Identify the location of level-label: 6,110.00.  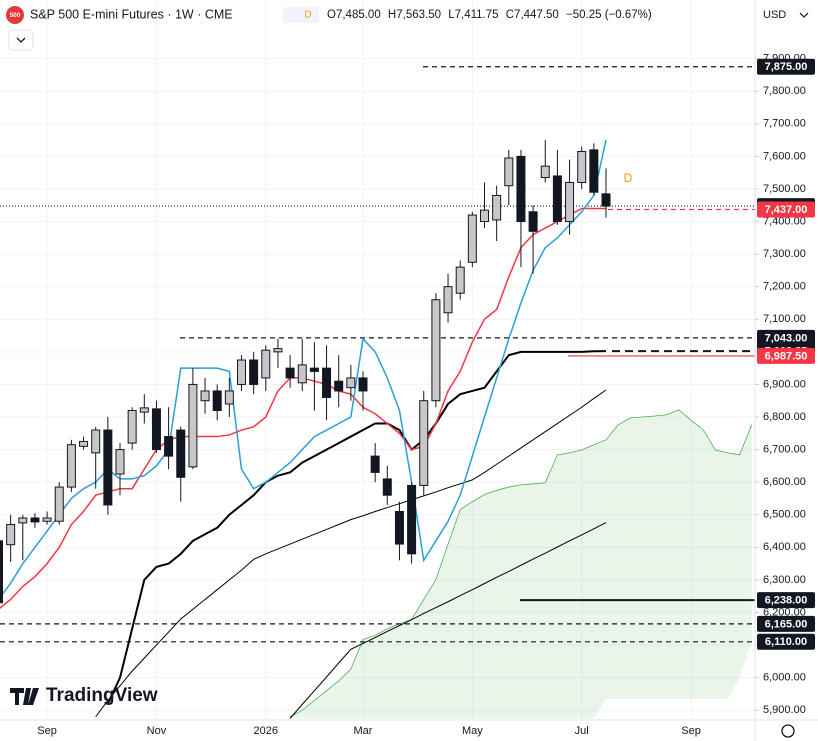
(786, 642).